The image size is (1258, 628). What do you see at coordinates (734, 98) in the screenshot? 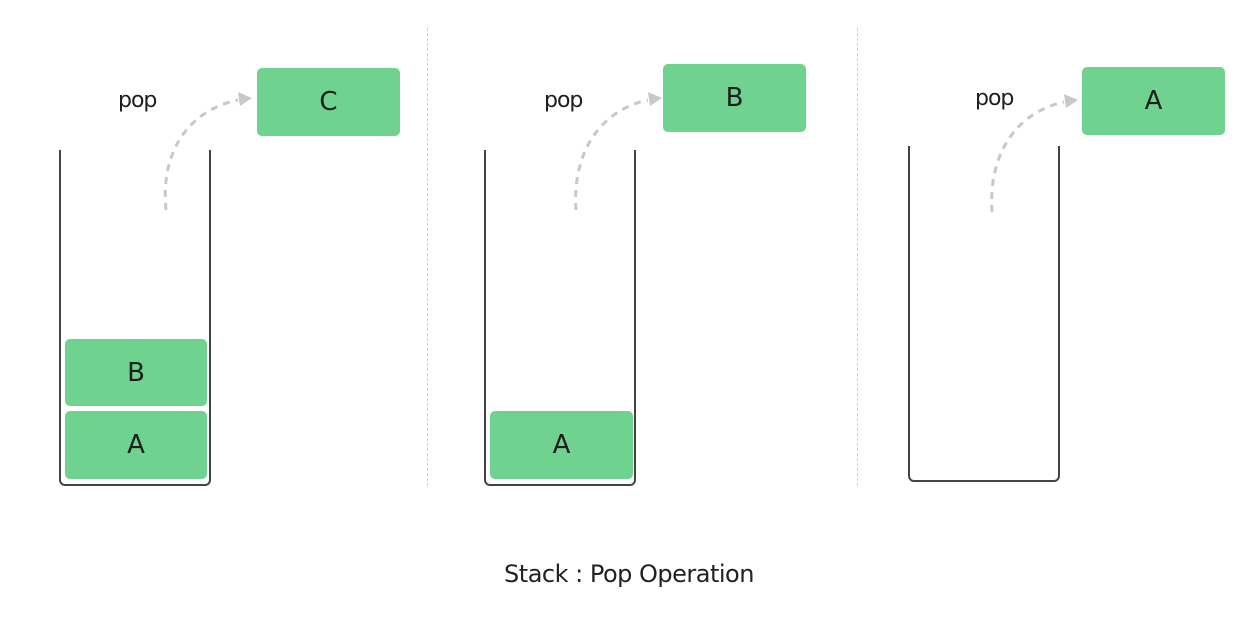
I see `popped-element: B` at bounding box center [734, 98].